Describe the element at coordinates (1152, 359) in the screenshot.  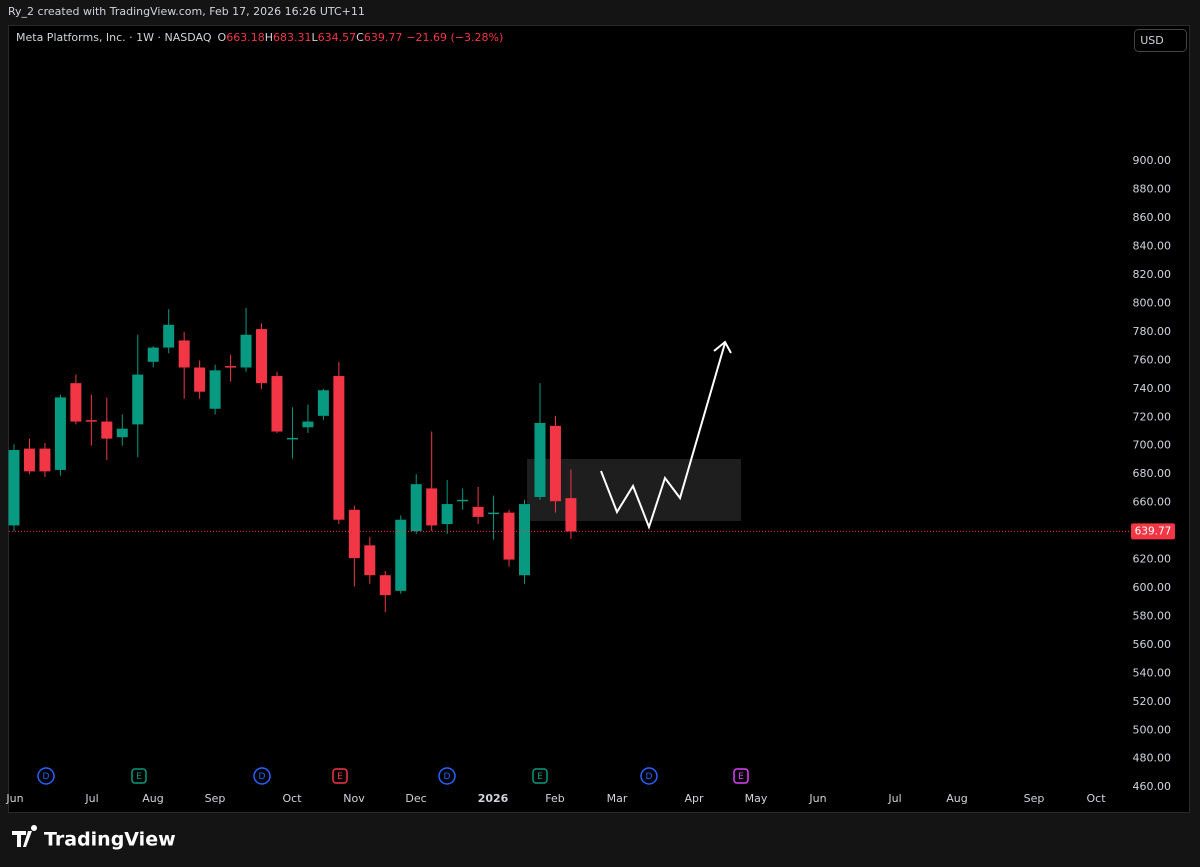
I see `y-tick-label: 760.00` at that location.